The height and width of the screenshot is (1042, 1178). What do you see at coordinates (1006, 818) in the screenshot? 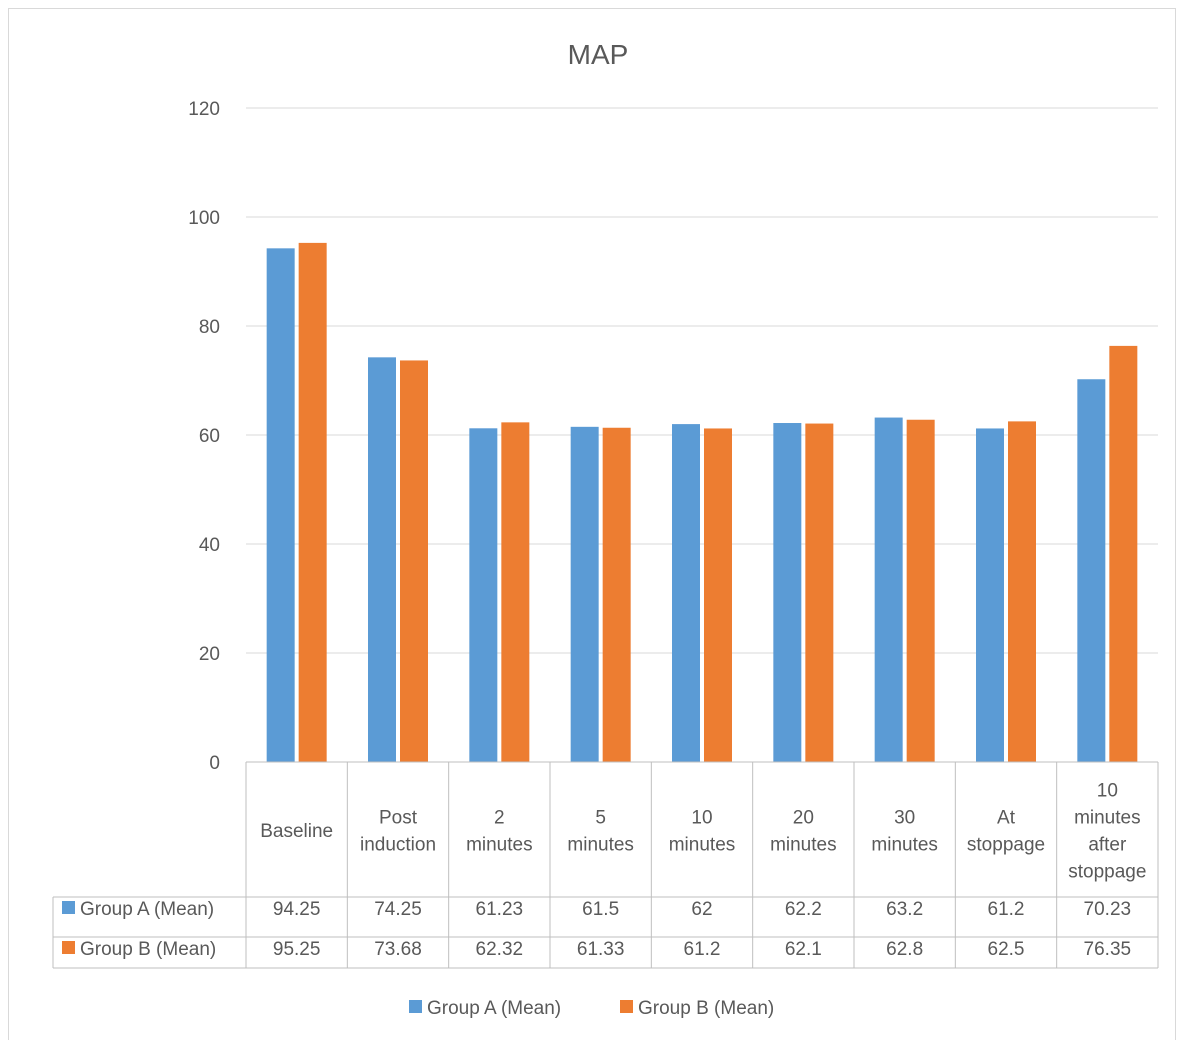
I see `category-label-line: At` at bounding box center [1006, 818].